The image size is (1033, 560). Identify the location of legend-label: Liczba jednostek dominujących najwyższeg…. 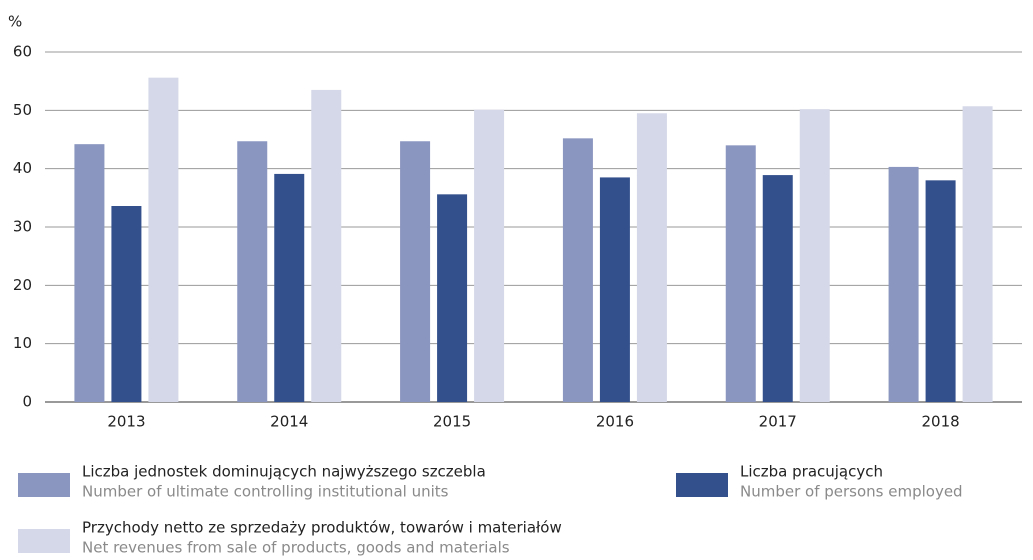
(284, 472).